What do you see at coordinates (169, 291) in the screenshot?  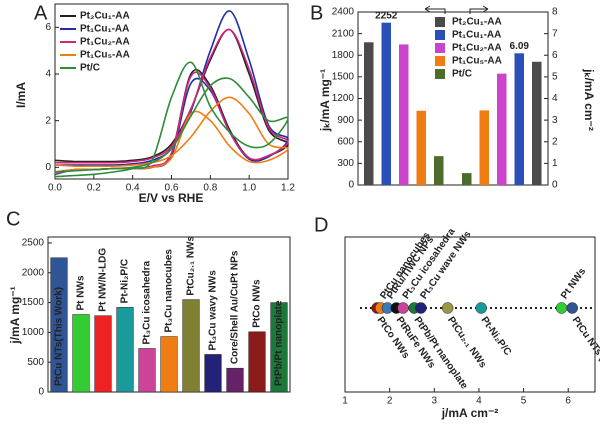 I see `bar-label: Pt₃Cu nanocubes` at bounding box center [169, 291].